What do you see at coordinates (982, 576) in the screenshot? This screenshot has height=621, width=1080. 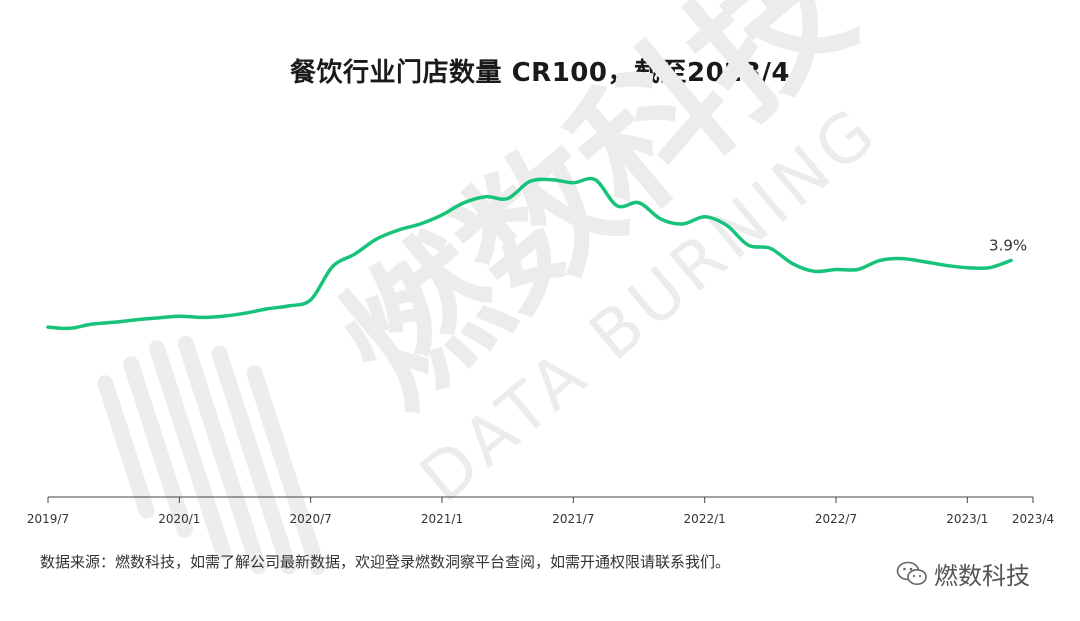 I see `brand-name: 燃数科技` at bounding box center [982, 576].